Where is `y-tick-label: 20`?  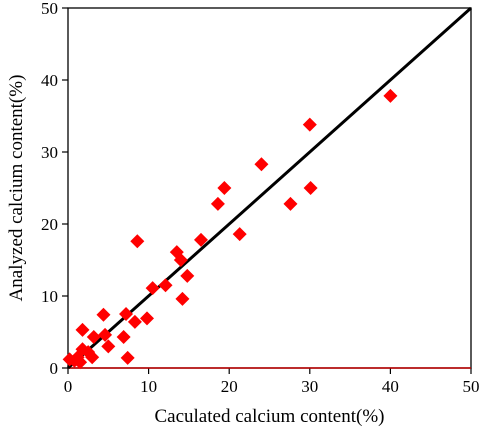 y-tick-label: 20 is located at coordinates (49, 224).